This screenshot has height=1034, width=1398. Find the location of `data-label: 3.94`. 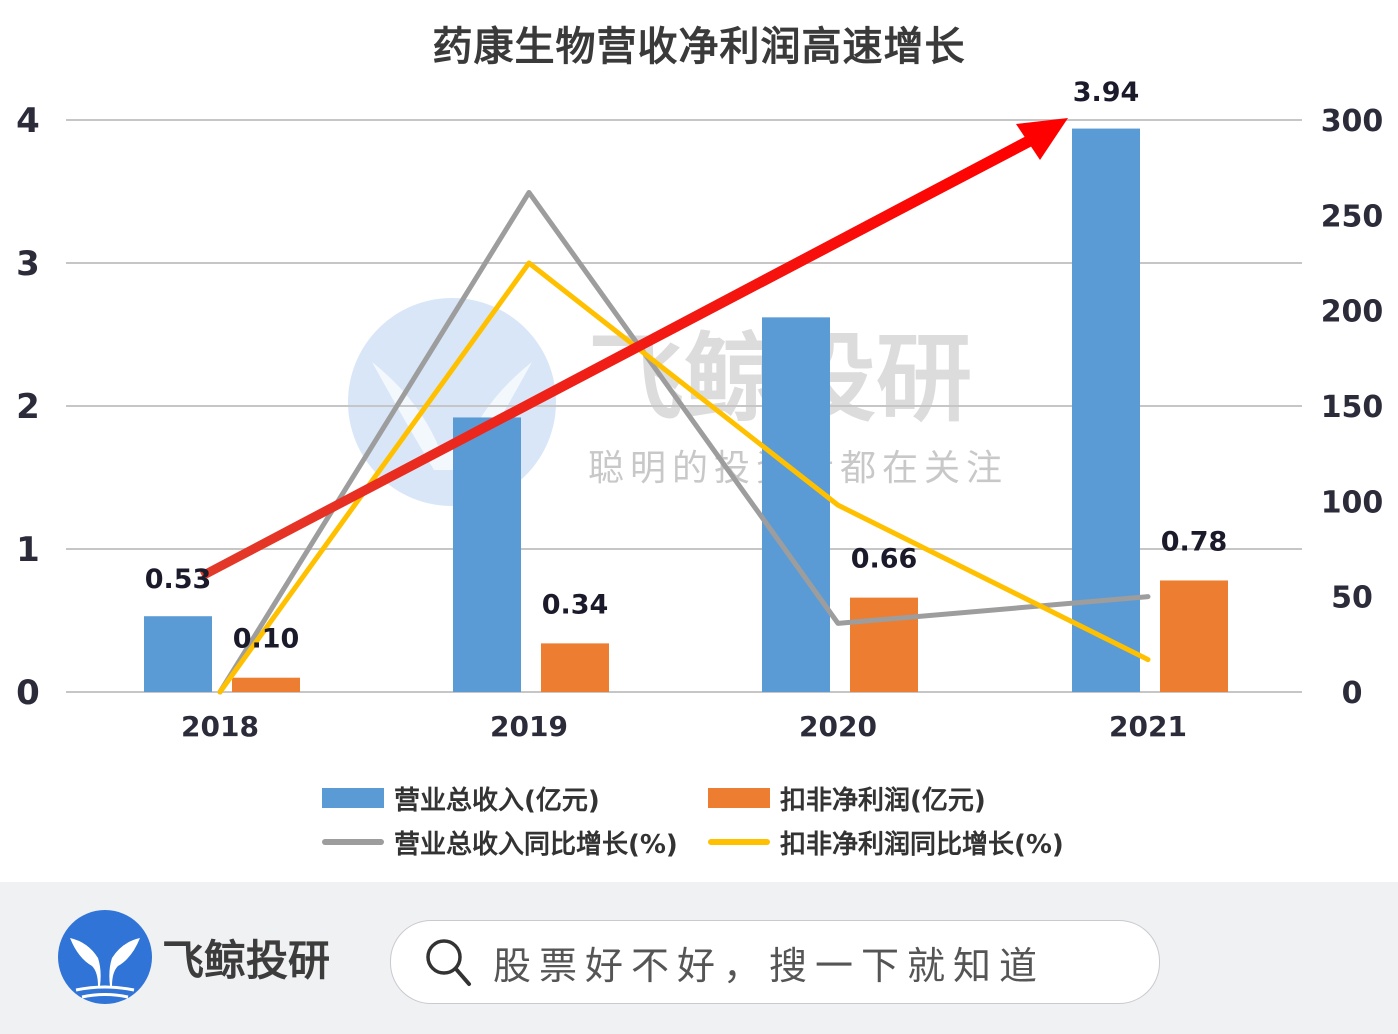

data-label: 3.94 is located at coordinates (1106, 92).